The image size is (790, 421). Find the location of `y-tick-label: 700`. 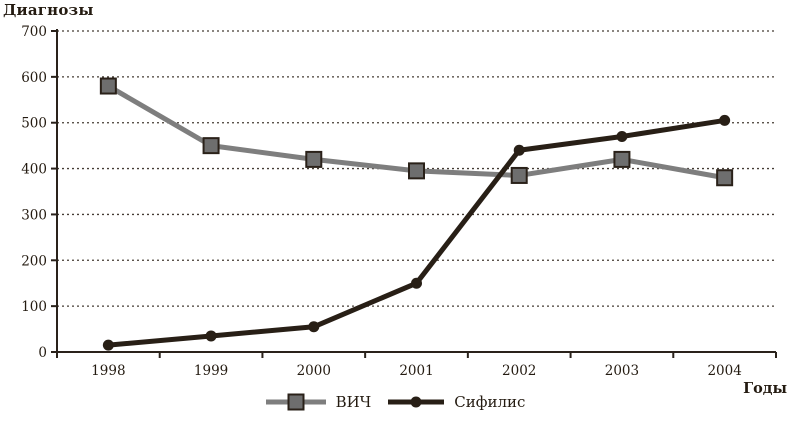

y-tick-label: 700 is located at coordinates (34, 32).